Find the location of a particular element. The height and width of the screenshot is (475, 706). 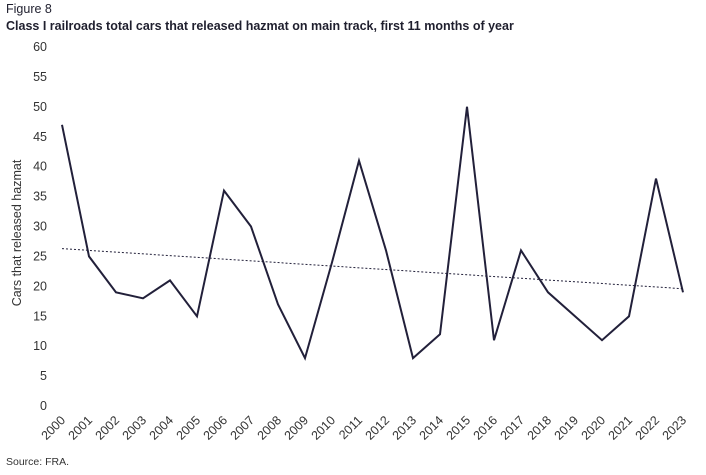

x-tick-label: 2021 is located at coordinates (621, 428).